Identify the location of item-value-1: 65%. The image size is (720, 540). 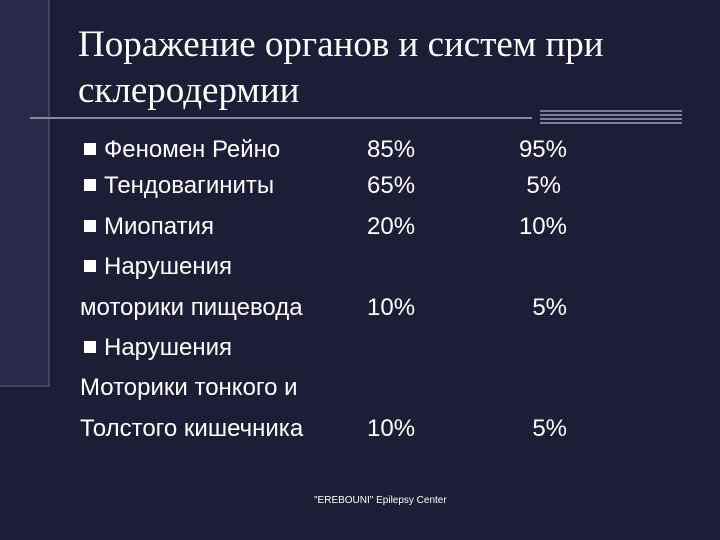
(391, 185).